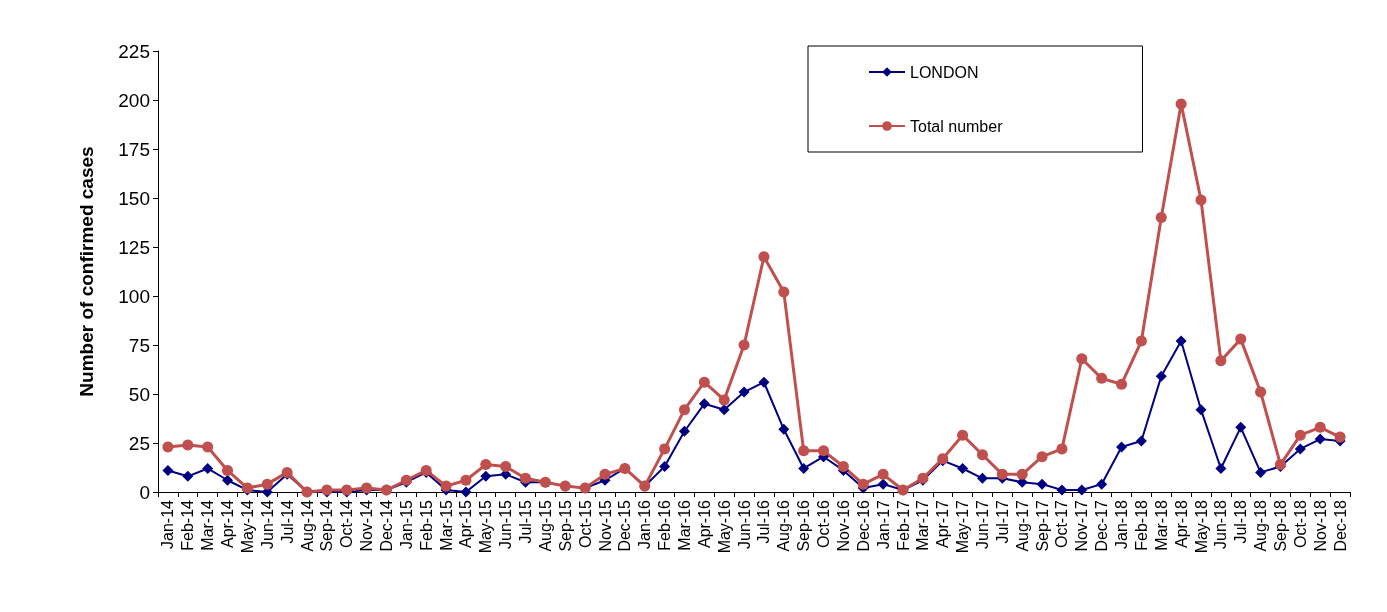  What do you see at coordinates (134, 149) in the screenshot?
I see `y-tick-label: 175` at bounding box center [134, 149].